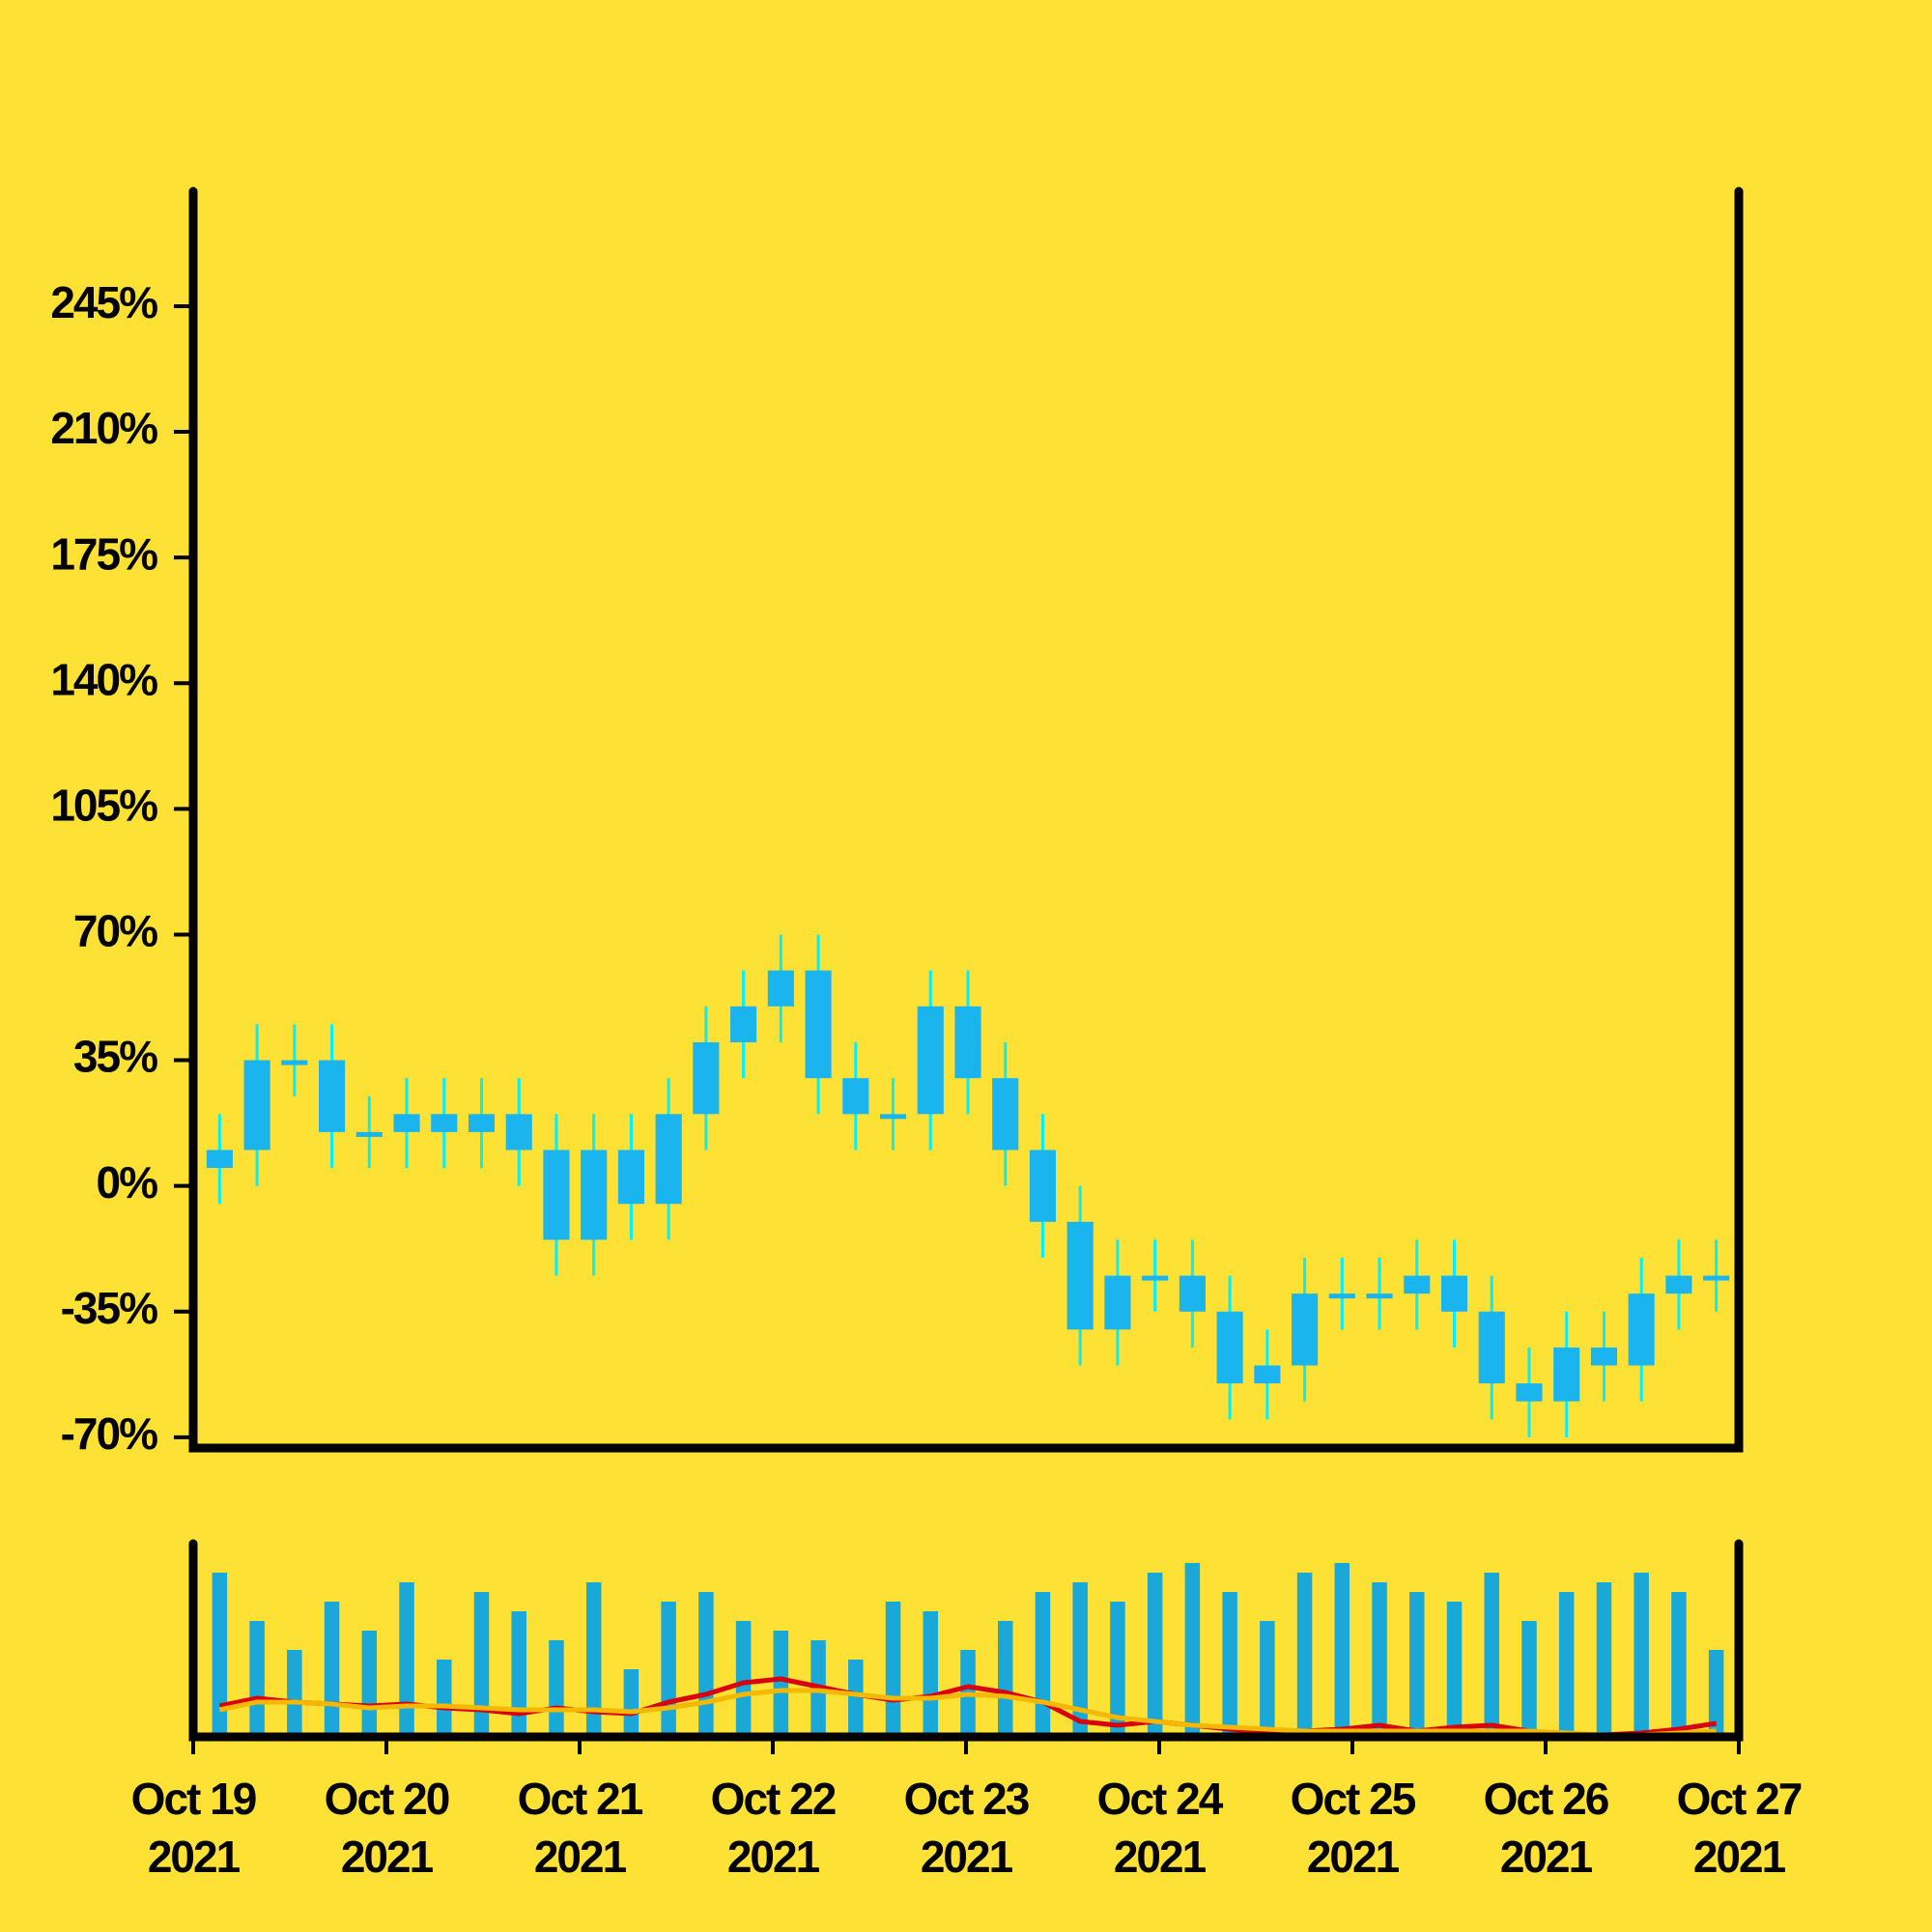 The height and width of the screenshot is (1932, 1932). Describe the element at coordinates (773, 1799) in the screenshot. I see `x-tick-label: Oct 22` at that location.